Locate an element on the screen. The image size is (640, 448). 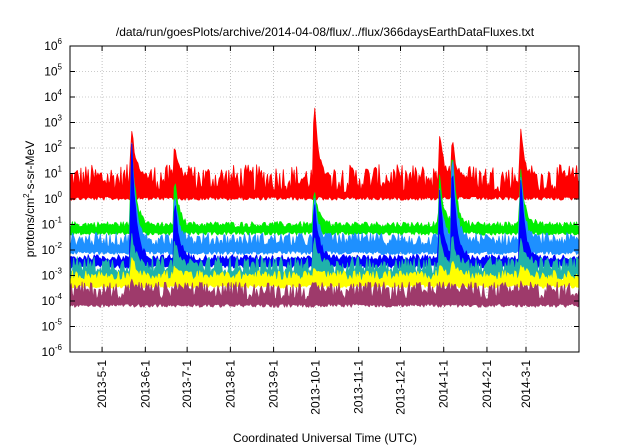
x-tick-label: 2014-2-1 is located at coordinates (487, 384).